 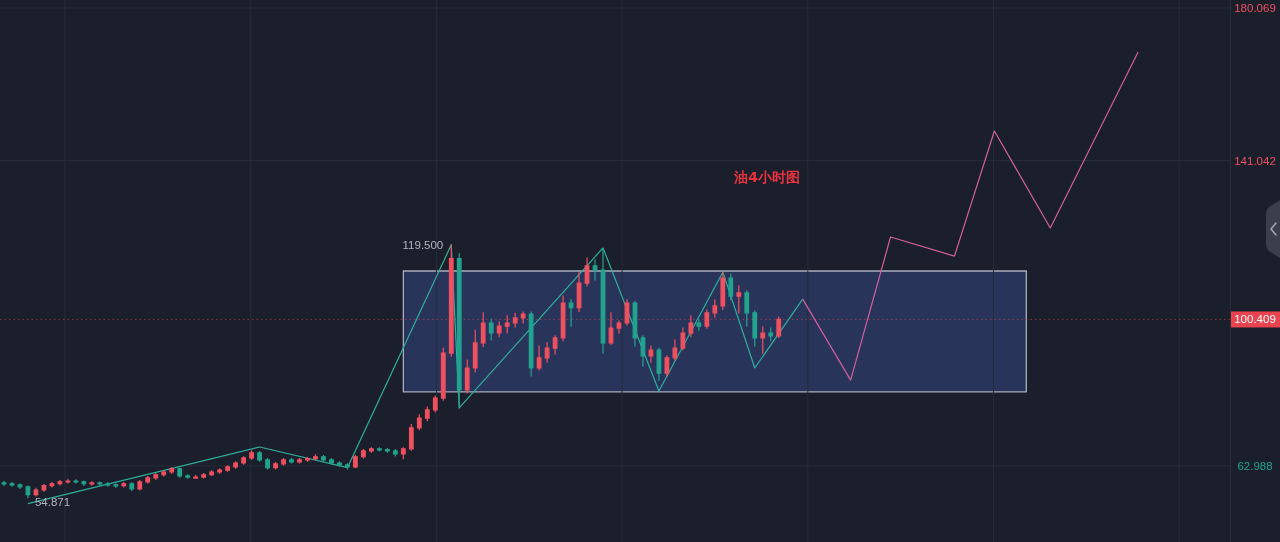 I want to click on ref-line-label: 100.409, so click(x=1255, y=319).